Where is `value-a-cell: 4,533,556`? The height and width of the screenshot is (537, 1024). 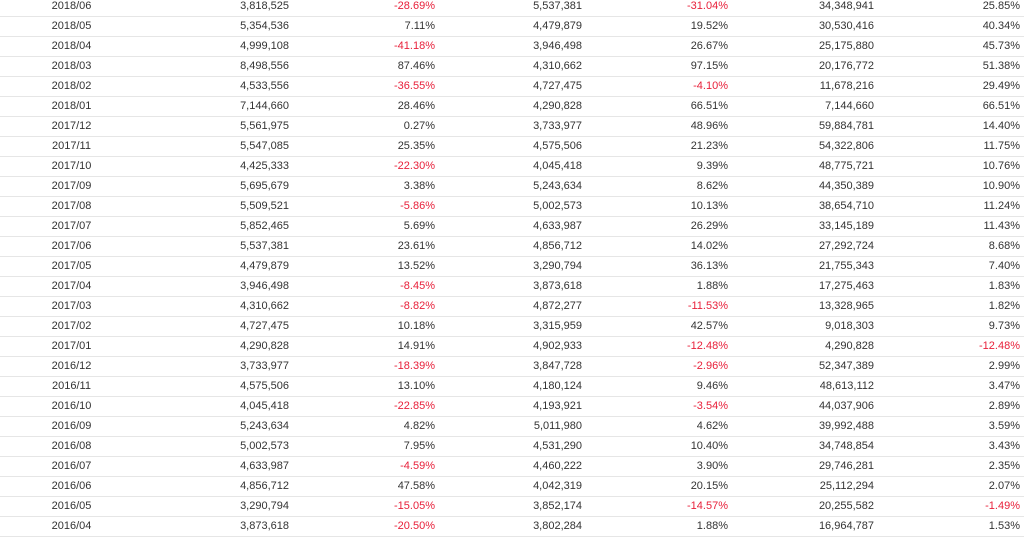
value-a-cell: 4,533,556 is located at coordinates (218, 86).